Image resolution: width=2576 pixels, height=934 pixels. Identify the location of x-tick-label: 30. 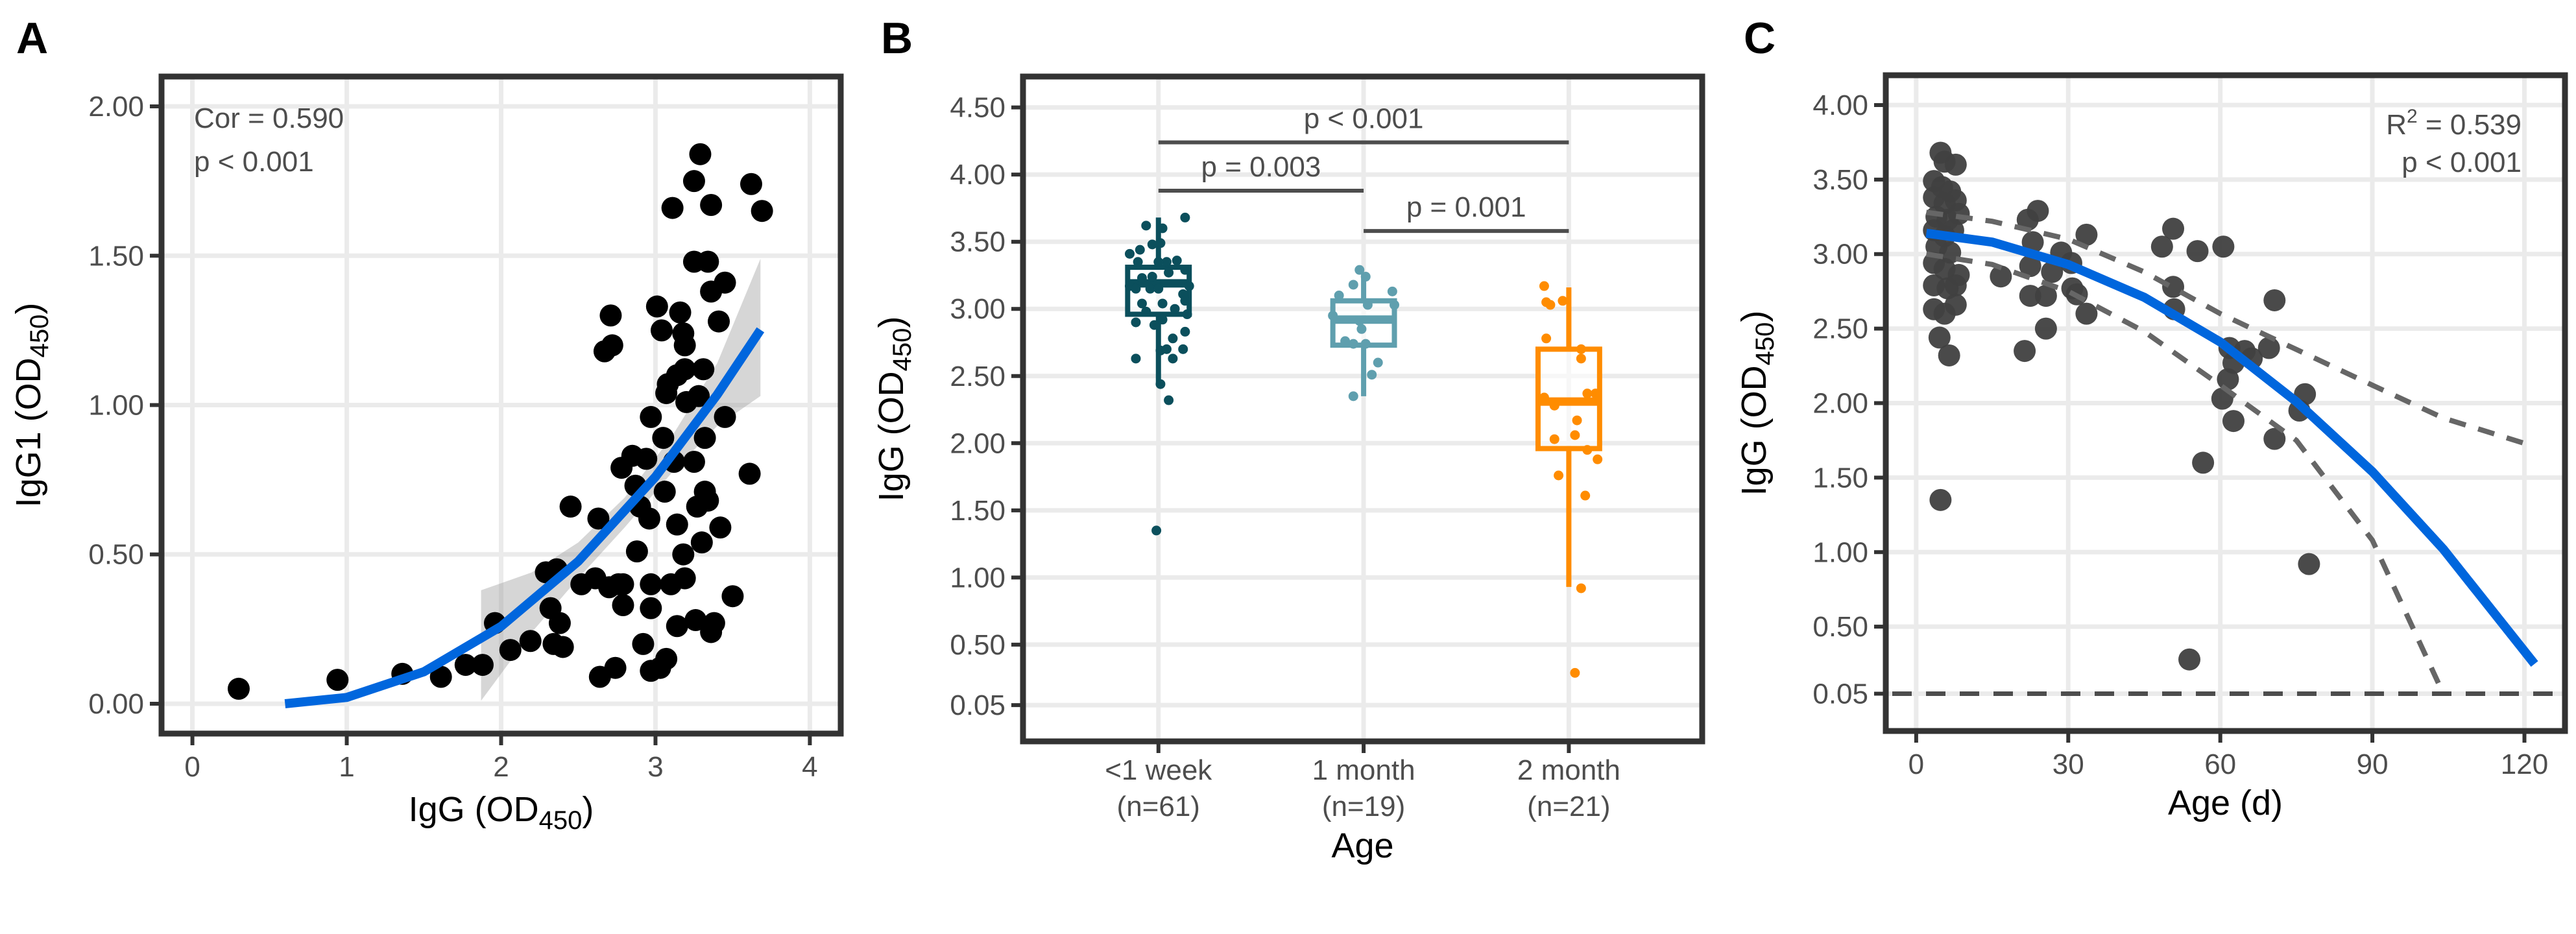
(2068, 764).